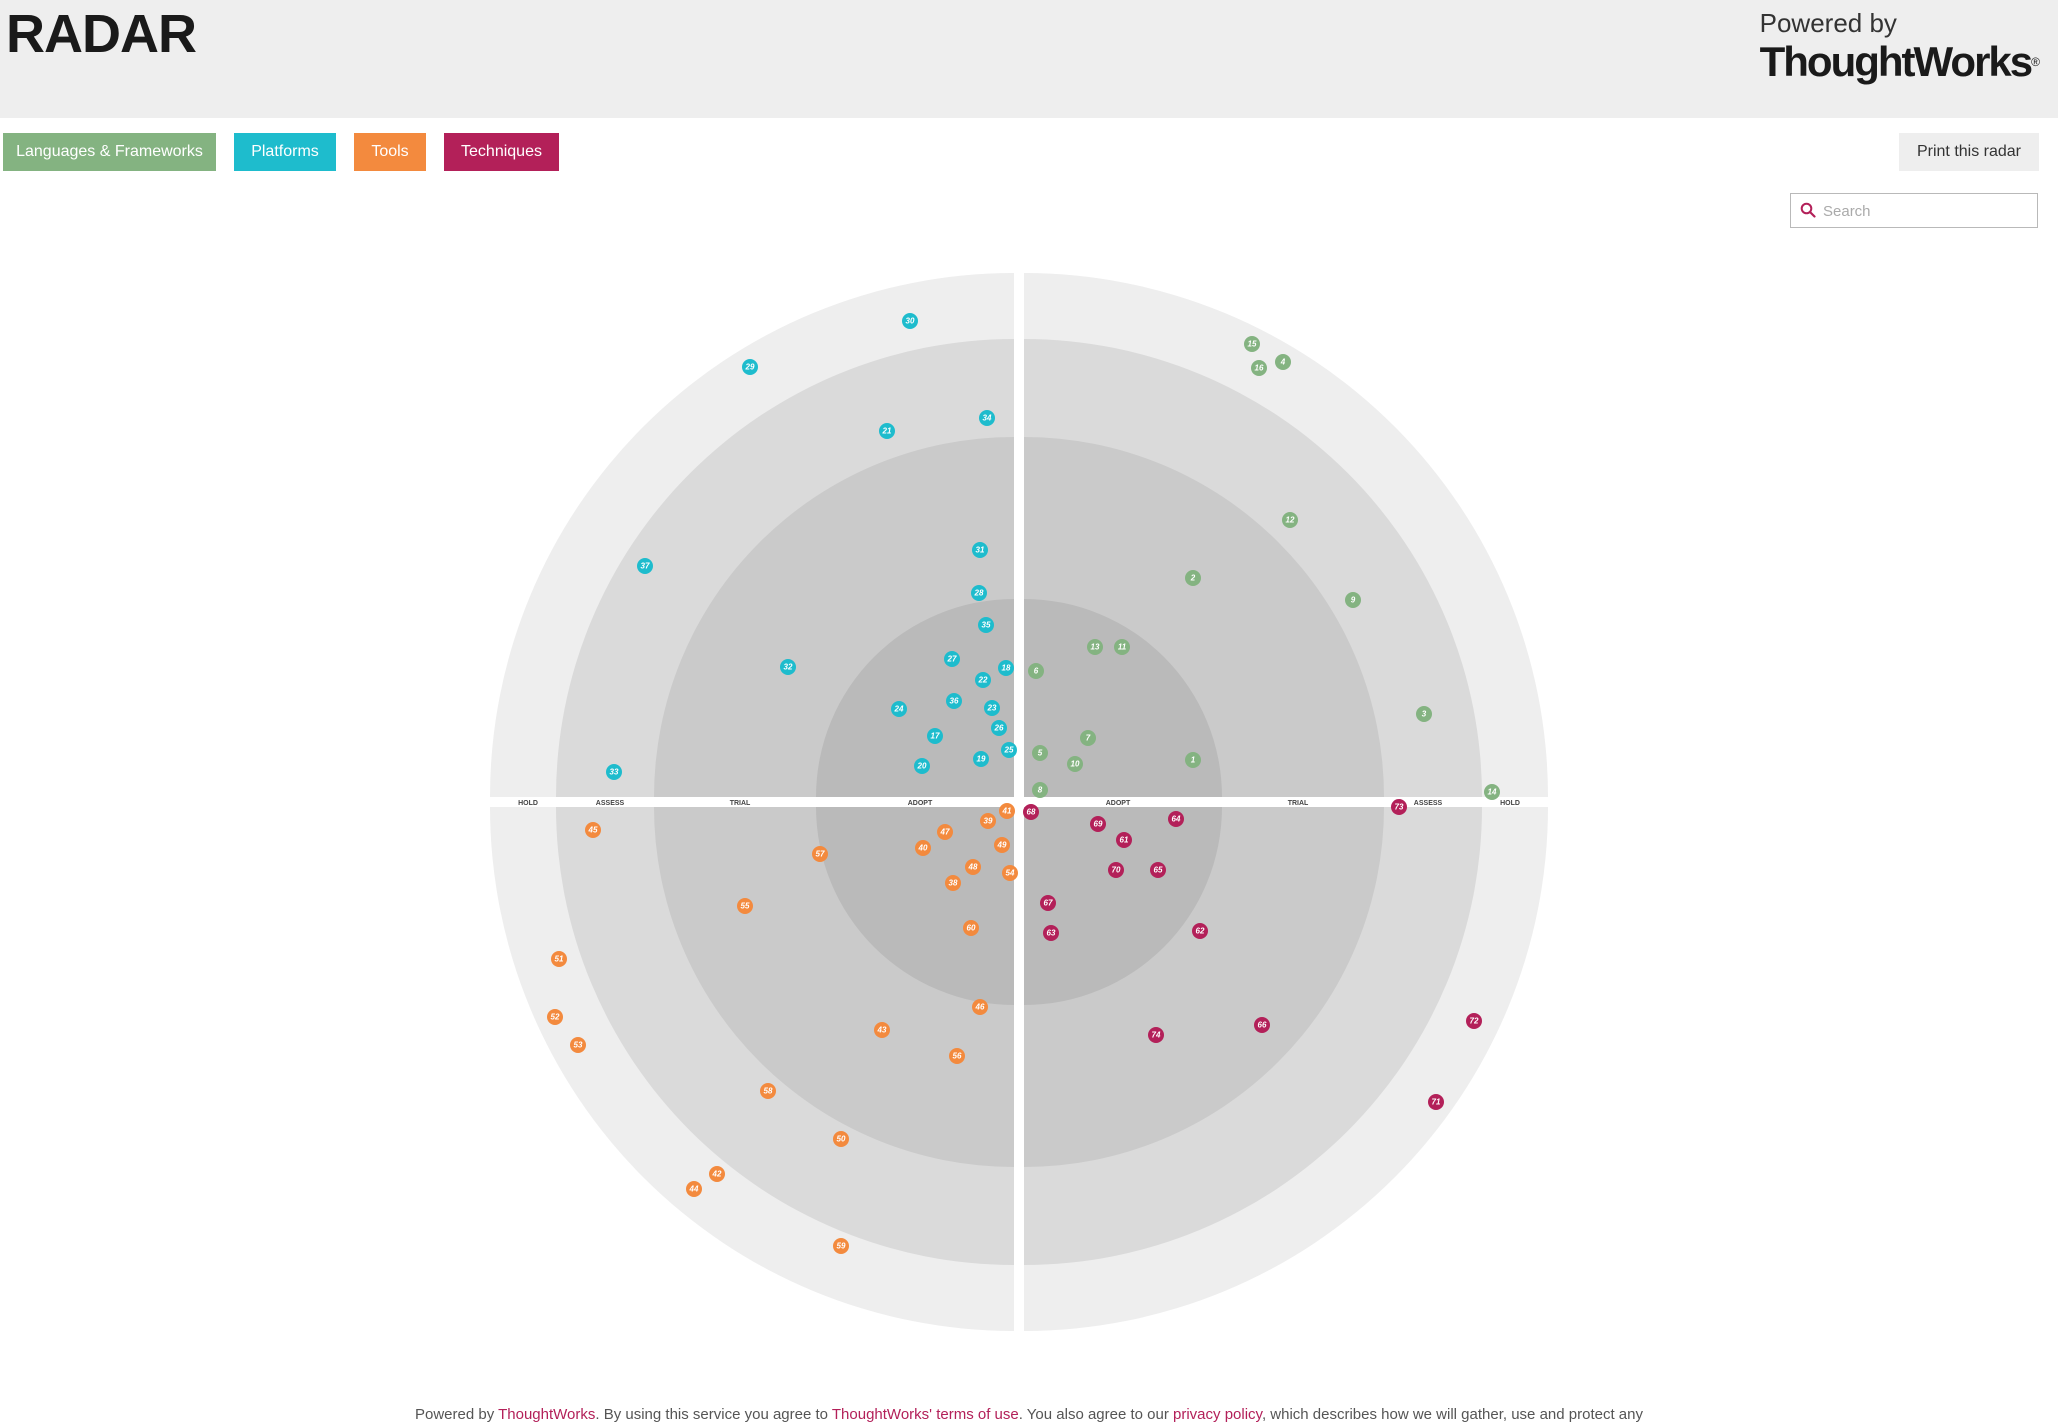 Image resolution: width=2058 pixels, height=1424 pixels. Describe the element at coordinates (820, 854) in the screenshot. I see `radar-blip: 57` at that location.